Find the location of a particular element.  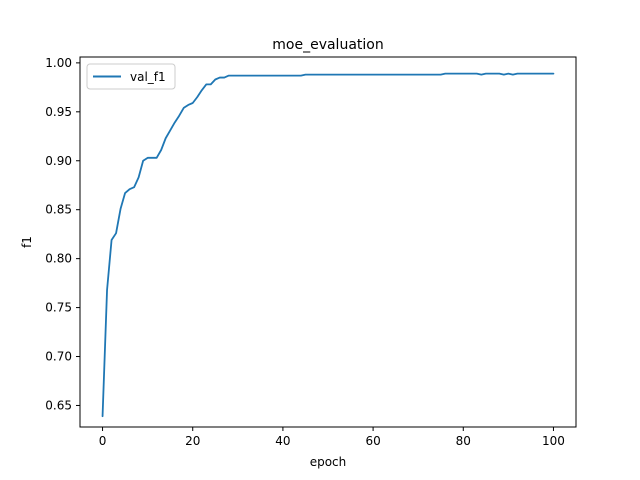

x-tick-label: 60 is located at coordinates (372, 441).